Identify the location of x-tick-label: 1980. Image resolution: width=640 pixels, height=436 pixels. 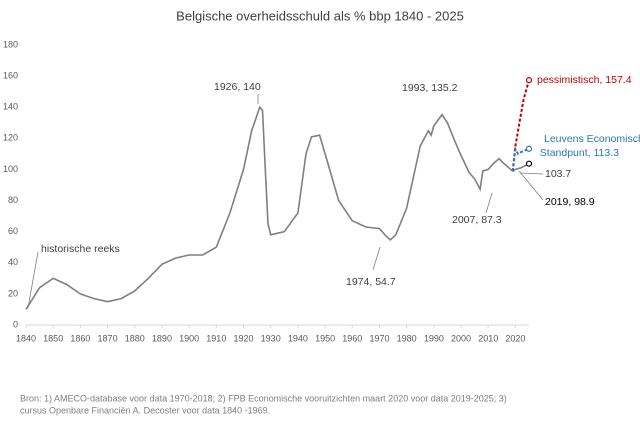
(407, 338).